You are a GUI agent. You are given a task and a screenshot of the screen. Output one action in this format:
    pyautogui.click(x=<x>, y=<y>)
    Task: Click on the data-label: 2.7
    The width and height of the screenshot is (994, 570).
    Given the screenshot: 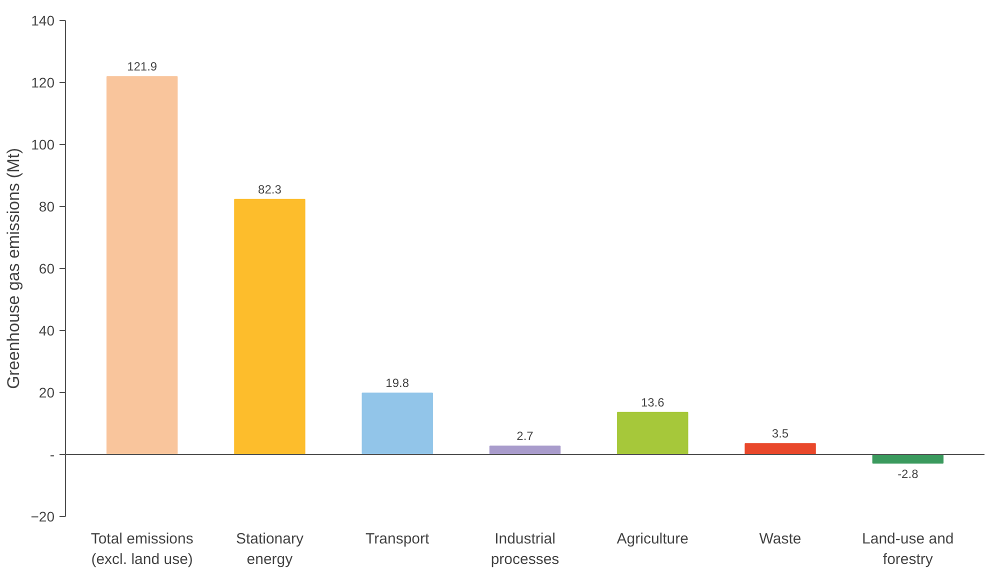 What is the action you would take?
    pyautogui.click(x=525, y=436)
    